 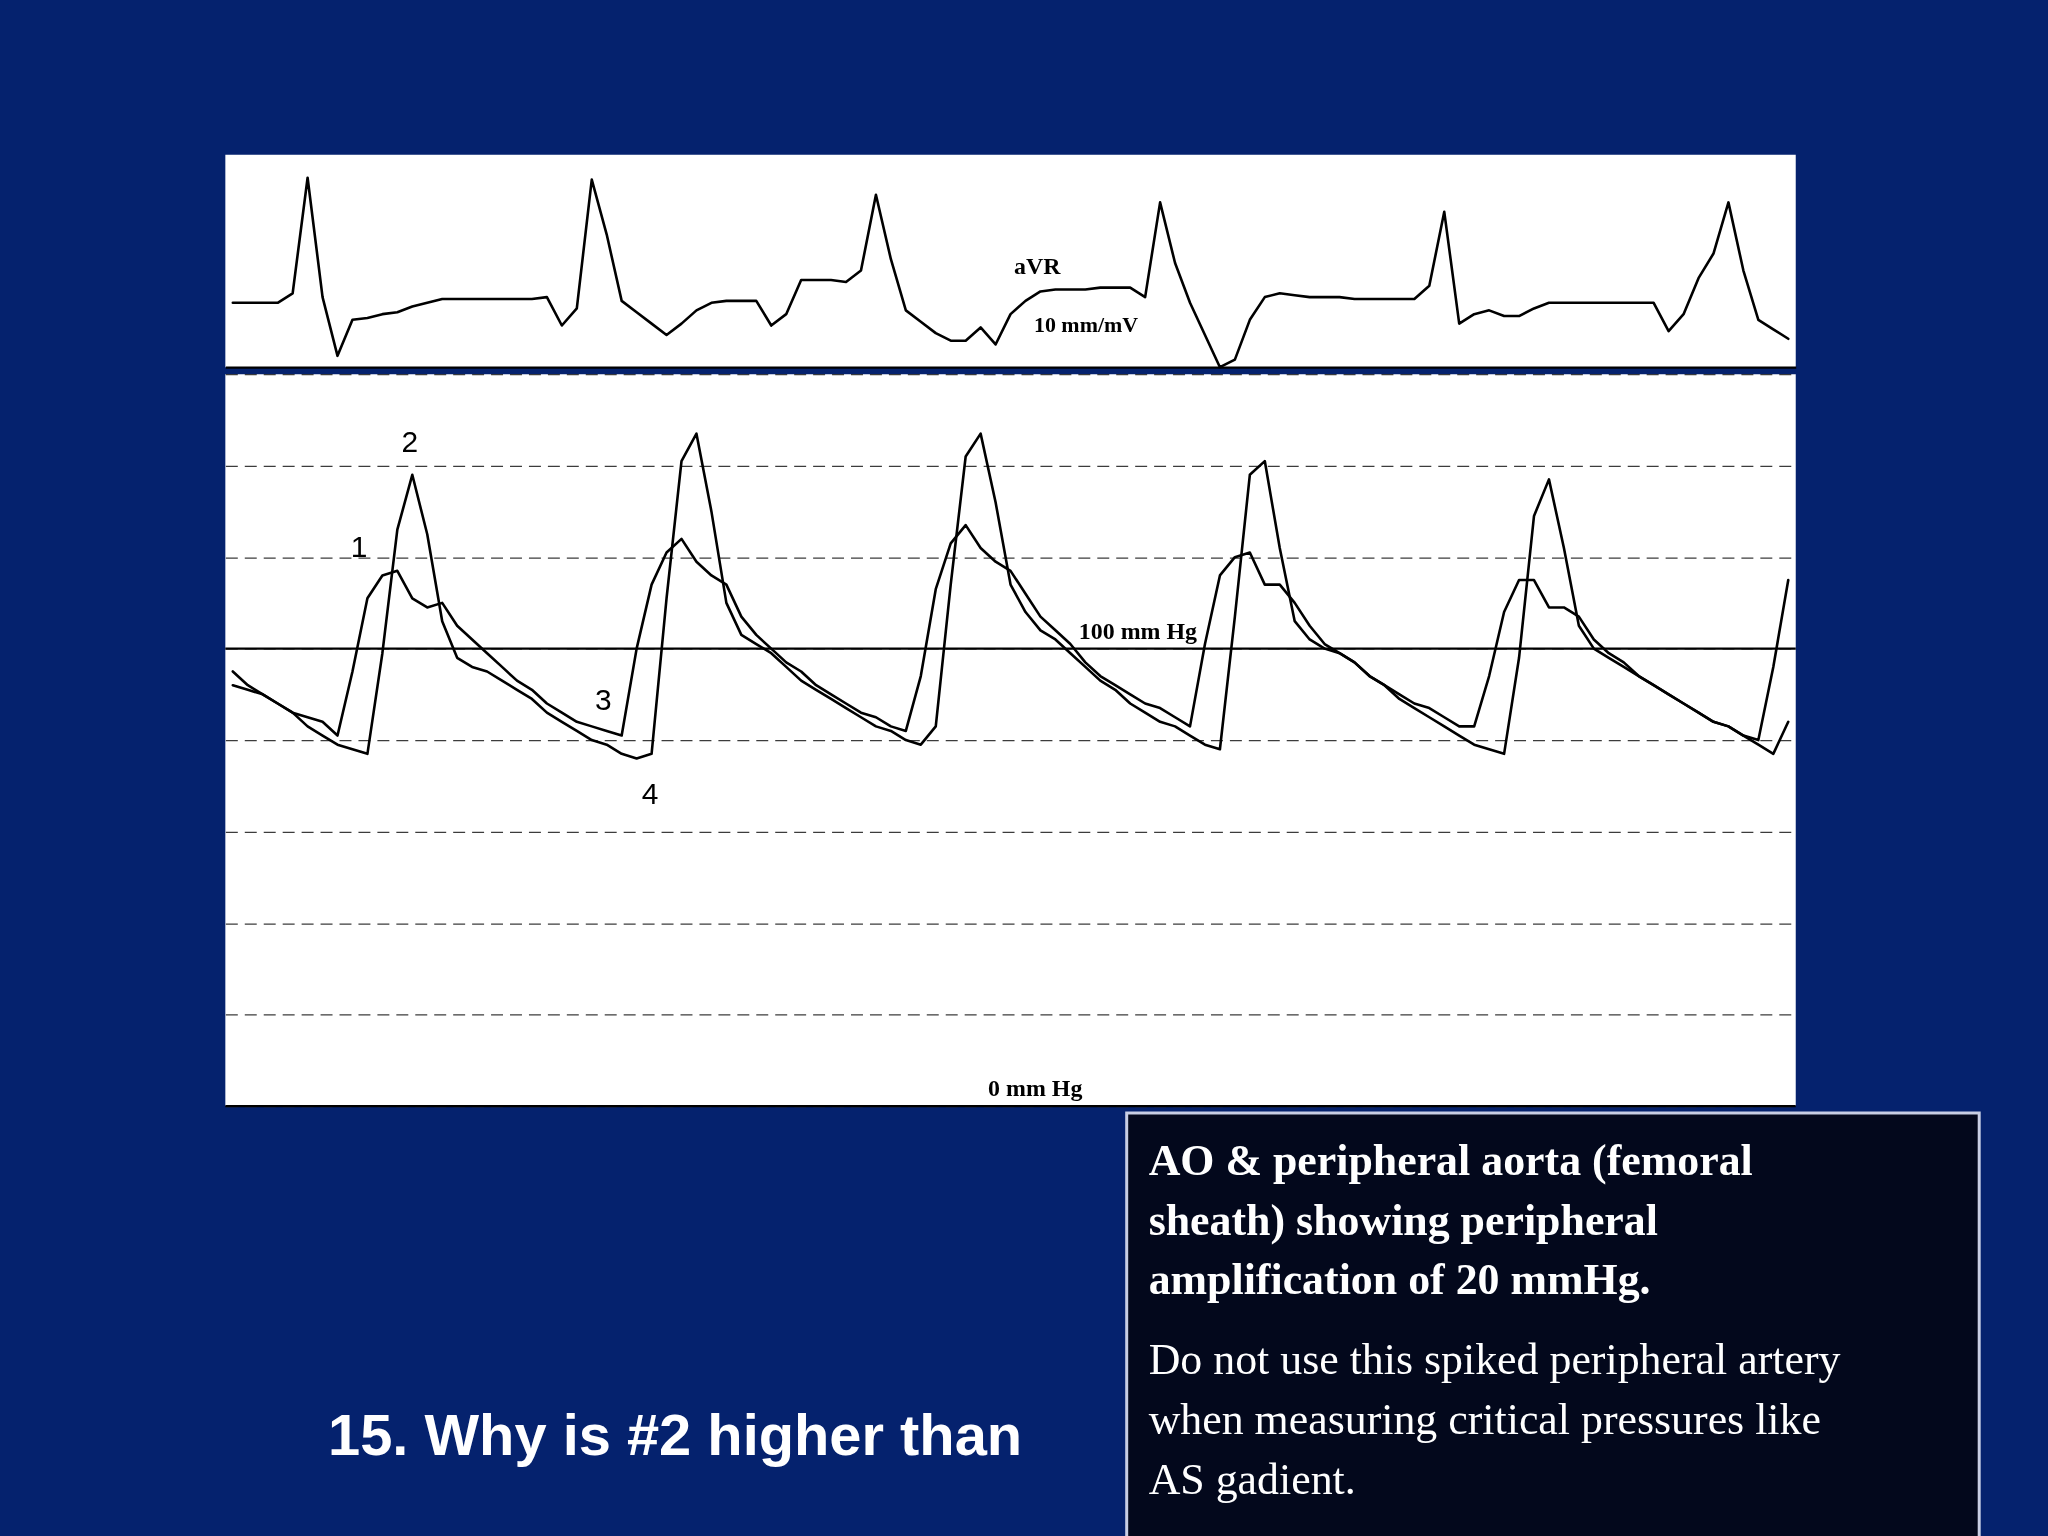 I want to click on text: AO & peripheral aorta (femoral sheath) showing peripheral amplification of 20 mmHg., so click(x=1450, y=1219).